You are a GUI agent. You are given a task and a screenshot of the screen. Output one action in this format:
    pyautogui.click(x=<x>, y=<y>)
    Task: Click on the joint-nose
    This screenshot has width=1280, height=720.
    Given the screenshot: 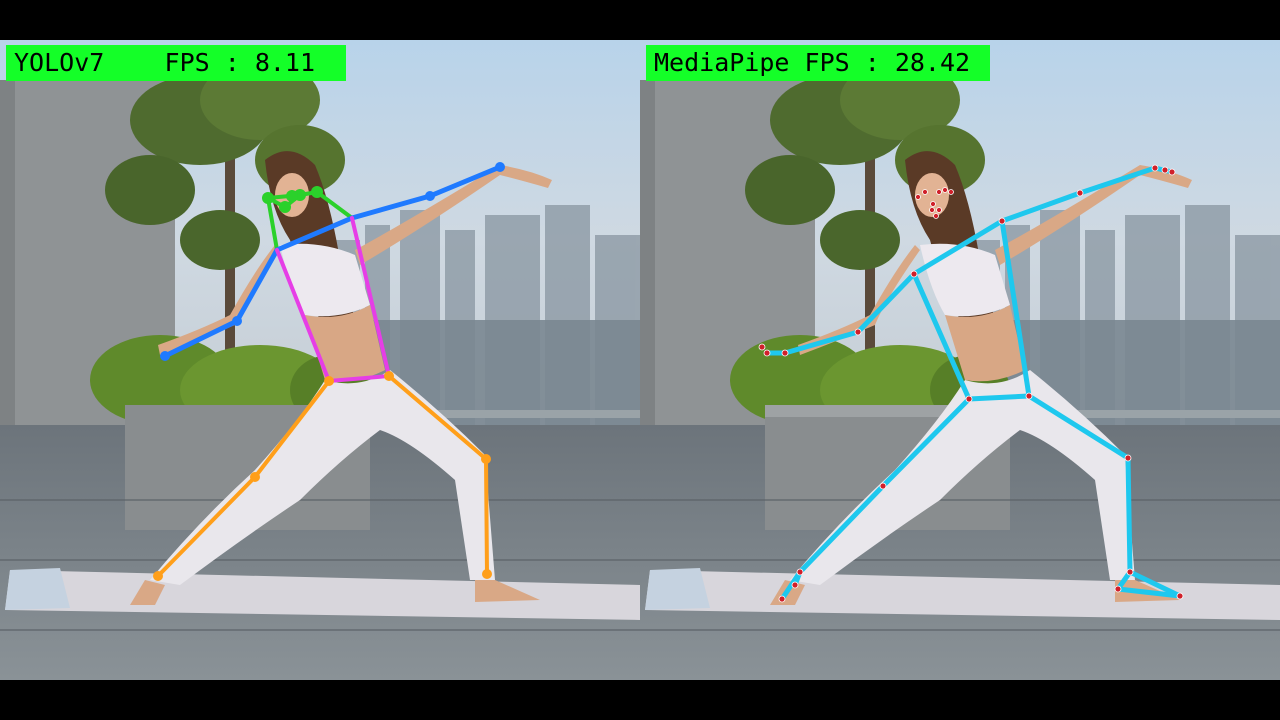 What is the action you would take?
    pyautogui.click(x=285, y=207)
    